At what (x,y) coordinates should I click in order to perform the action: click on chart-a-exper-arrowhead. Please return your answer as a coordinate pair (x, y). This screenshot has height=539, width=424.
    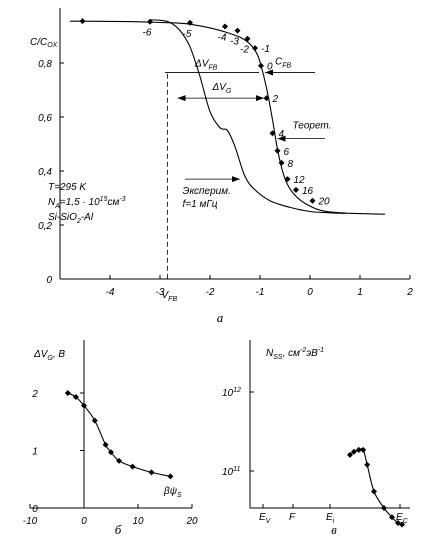
    Looking at the image, I should click on (236, 179).